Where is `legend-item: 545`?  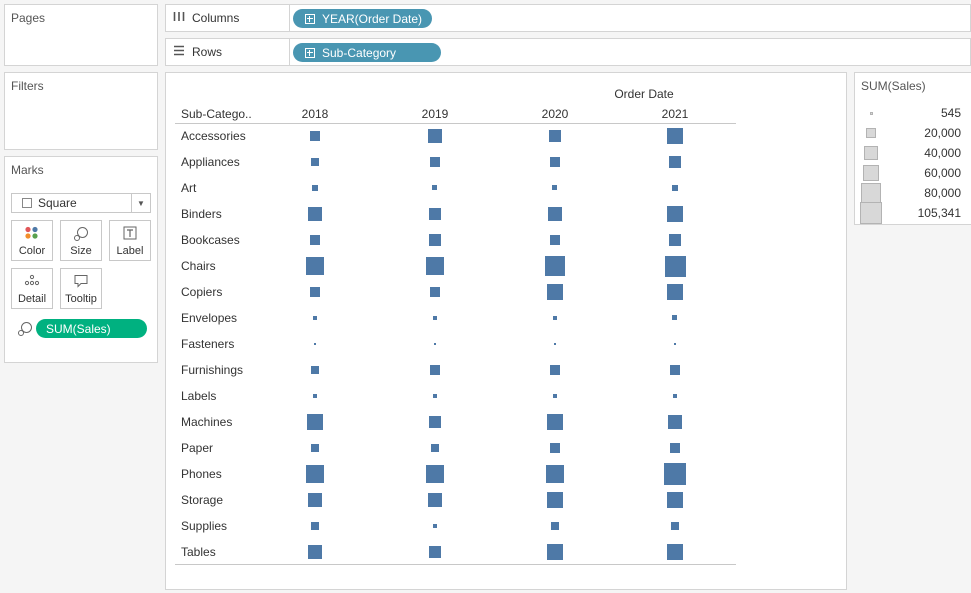
legend-item: 545 is located at coordinates (913, 113).